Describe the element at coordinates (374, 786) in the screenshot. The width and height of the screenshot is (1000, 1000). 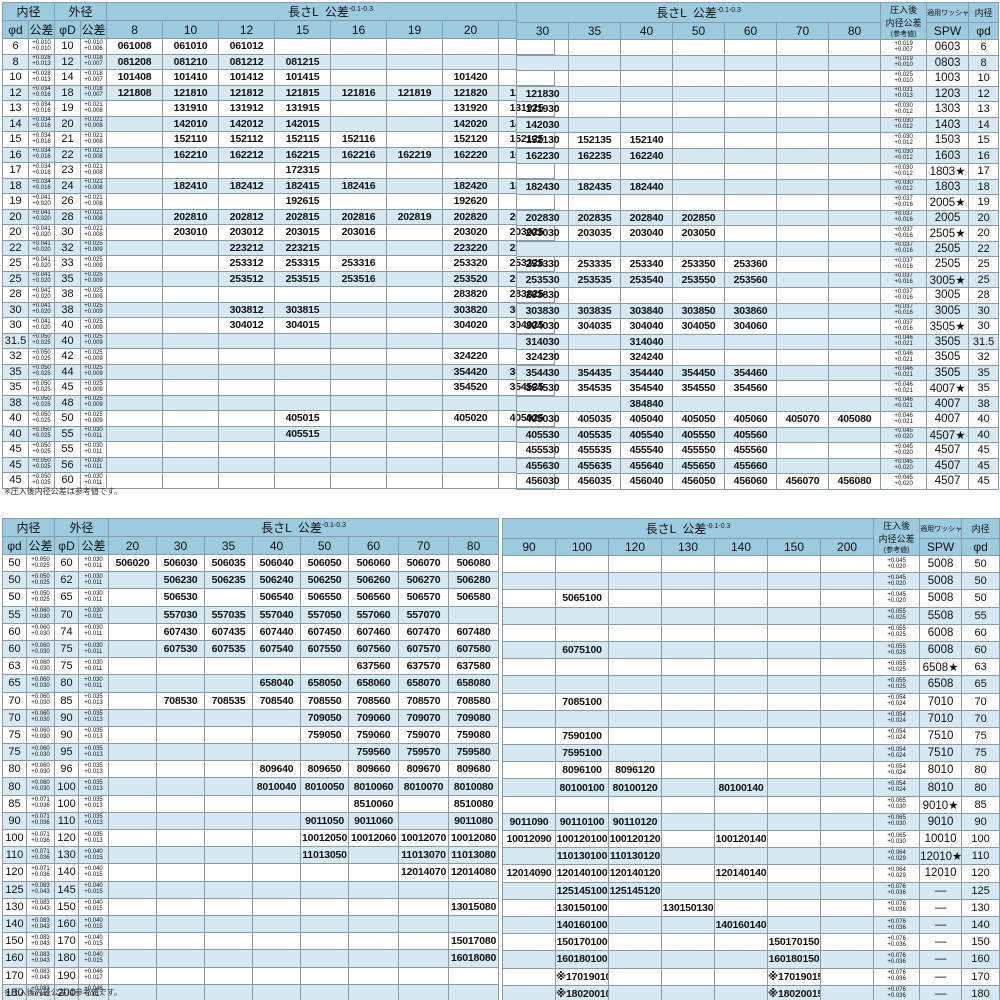
I see `part-number: 8010060` at that location.